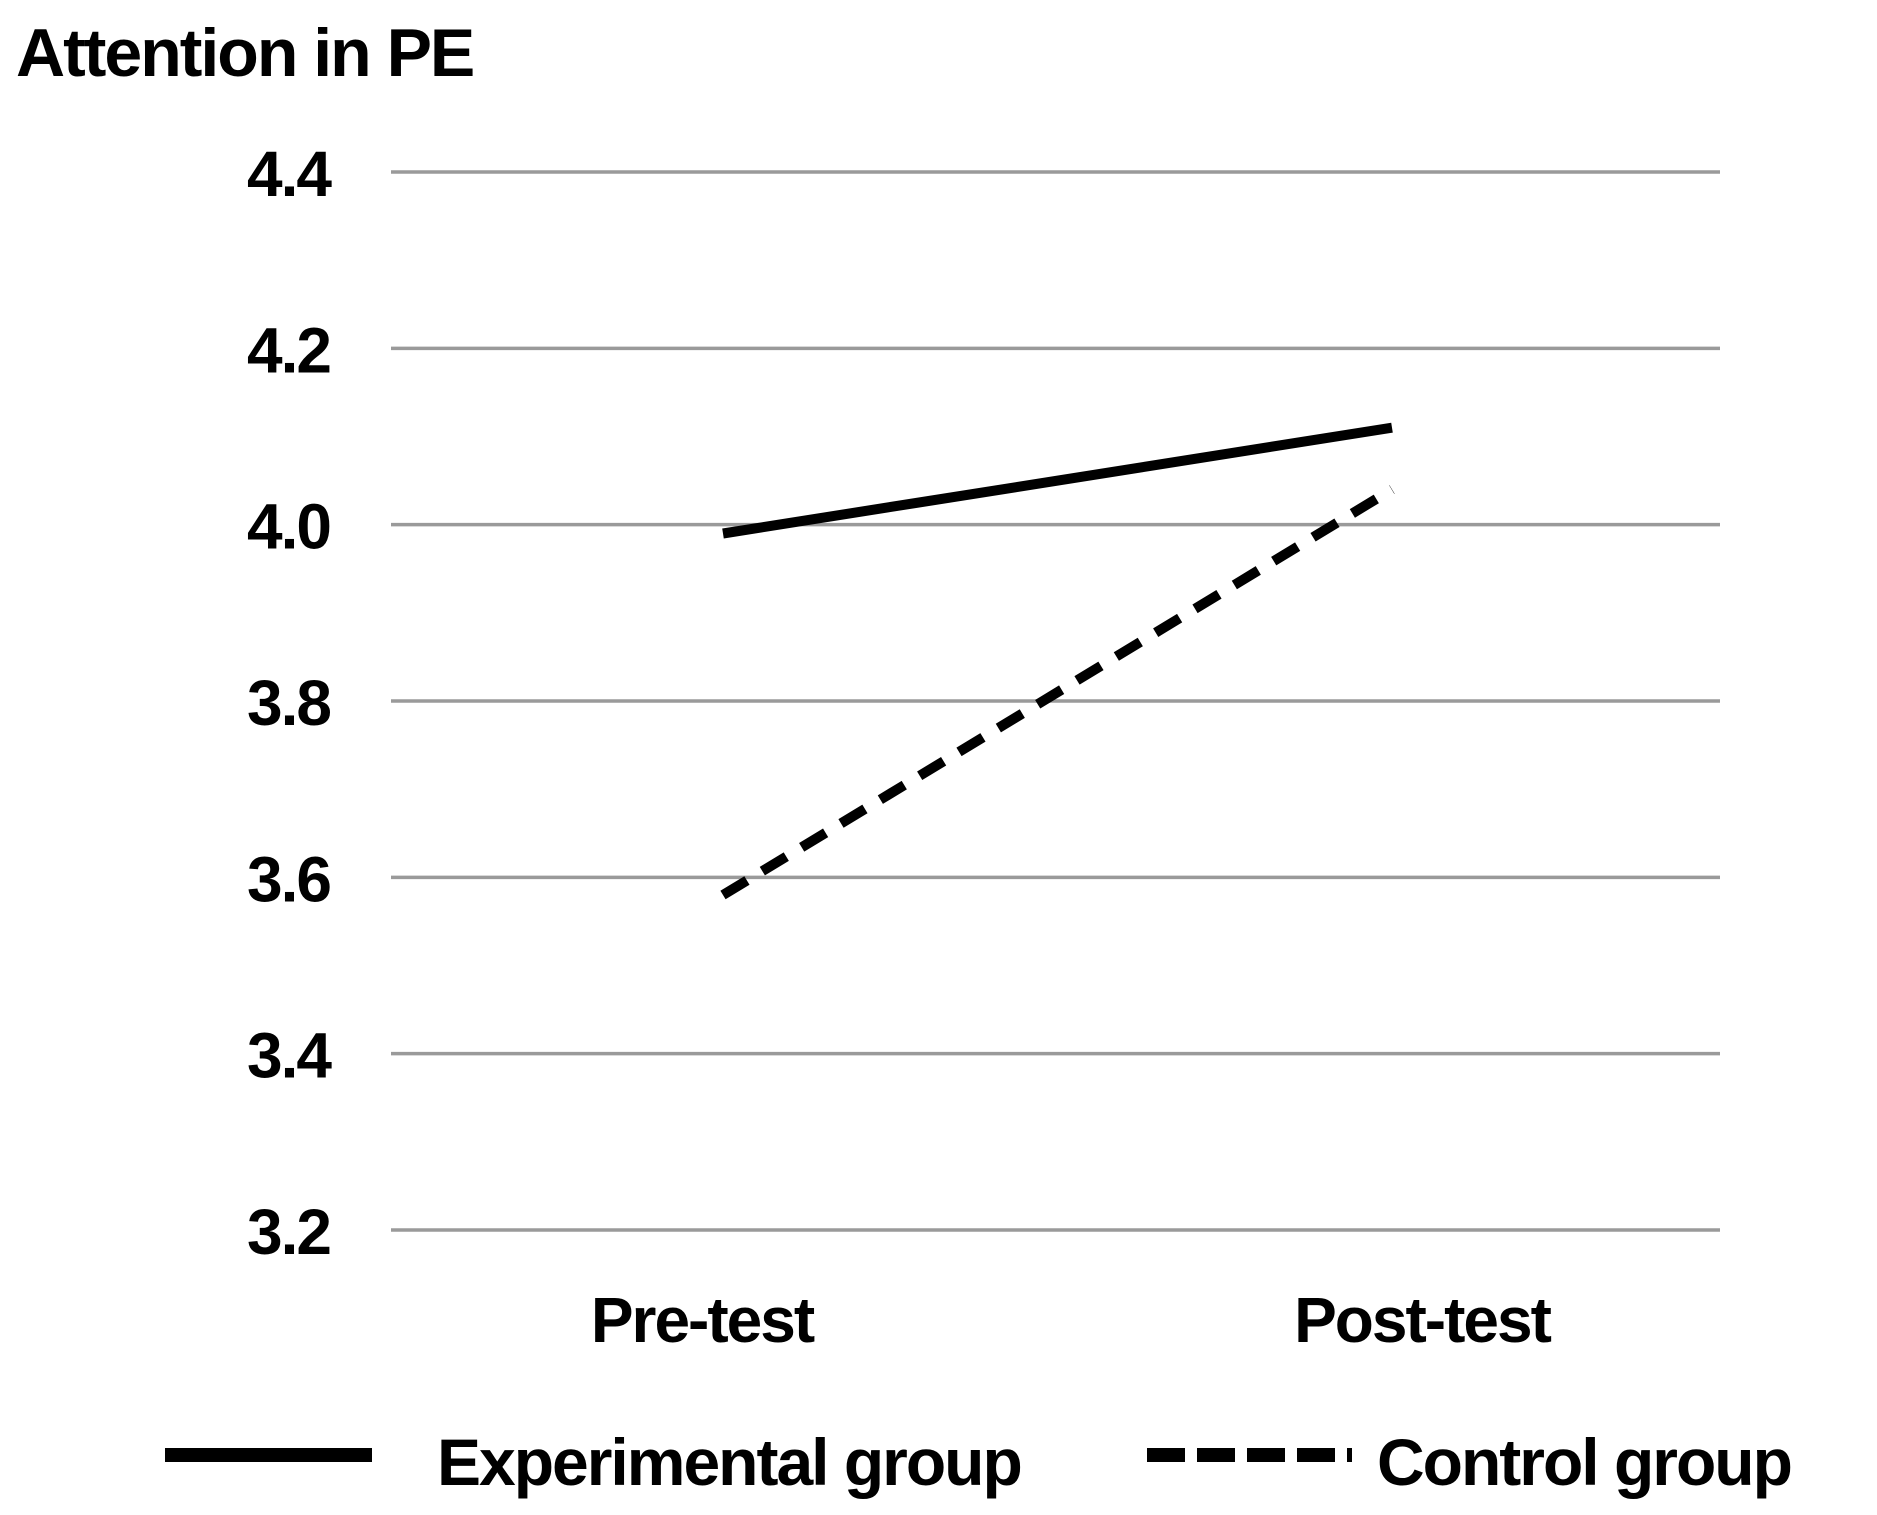 The width and height of the screenshot is (1877, 1515). I want to click on control-dashed-line-swatch, so click(1249, 1455).